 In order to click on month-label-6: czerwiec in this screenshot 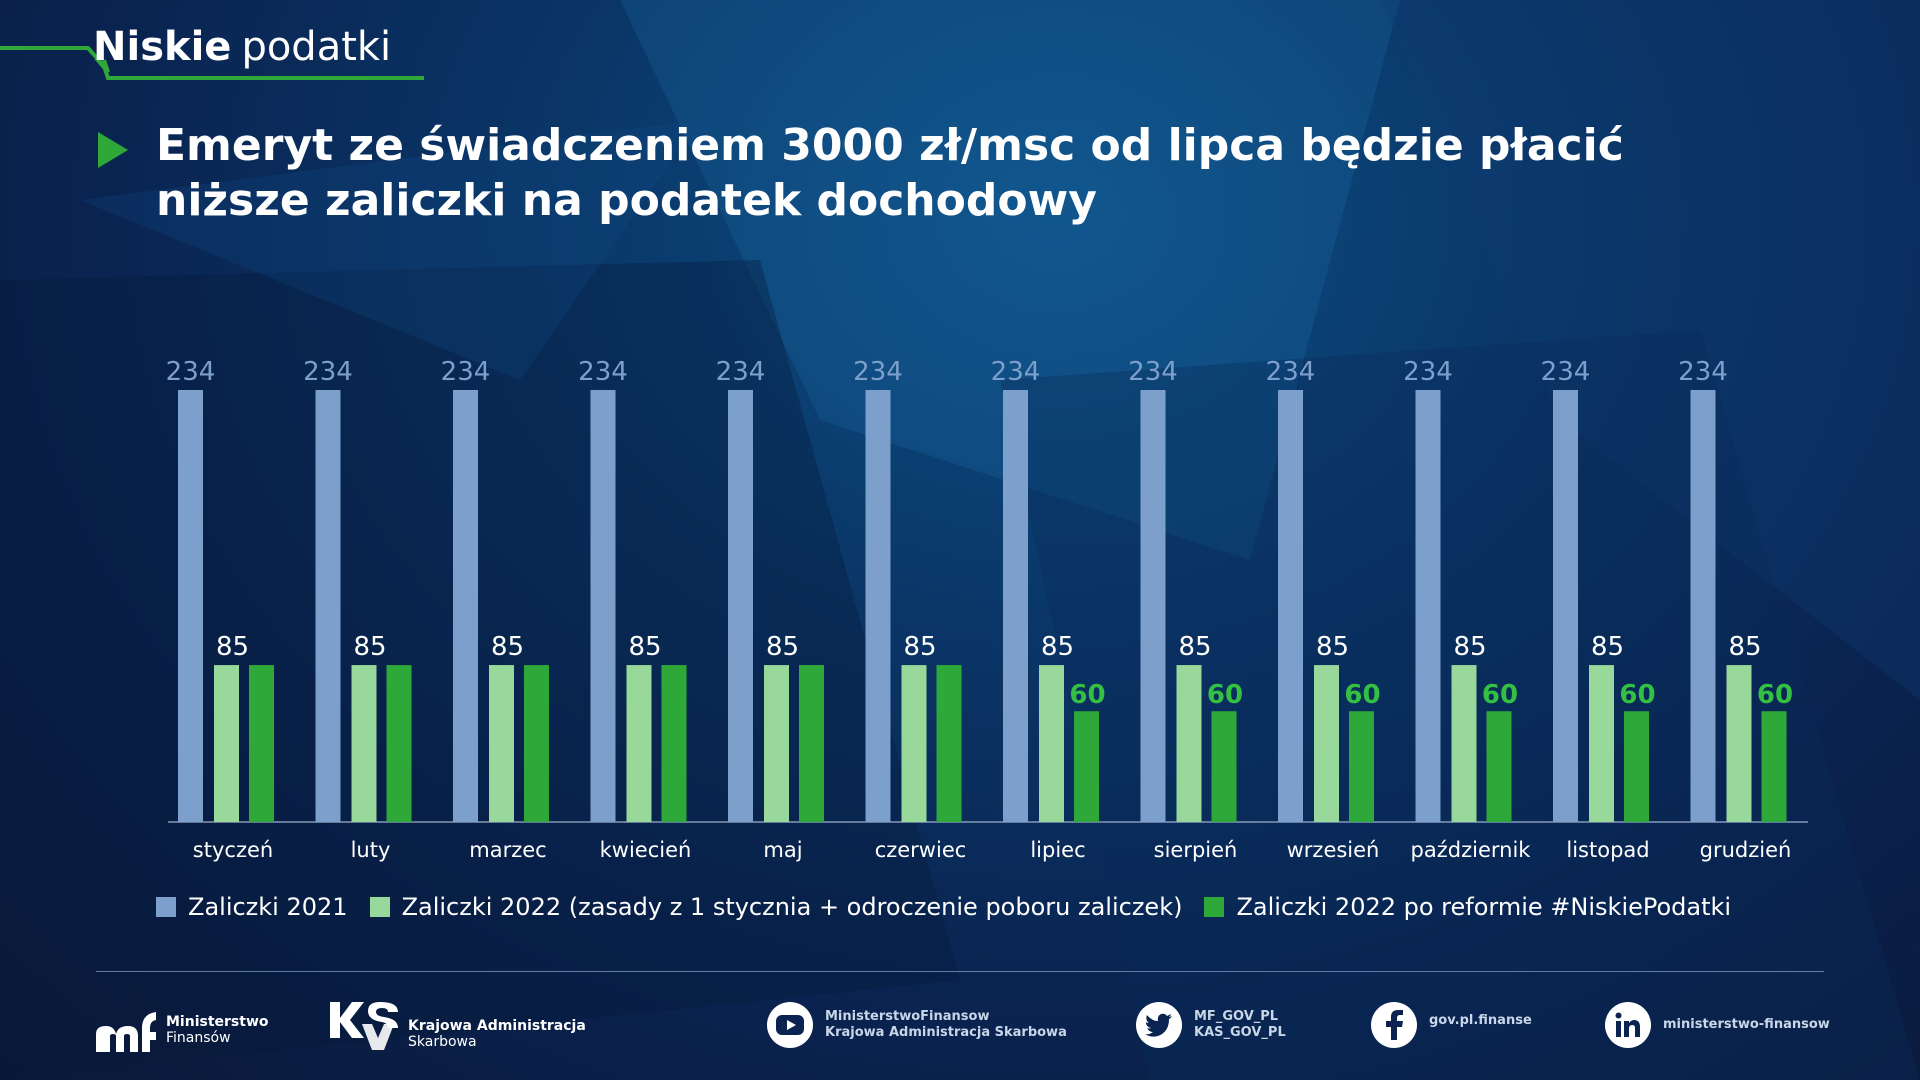, I will do `click(921, 850)`.